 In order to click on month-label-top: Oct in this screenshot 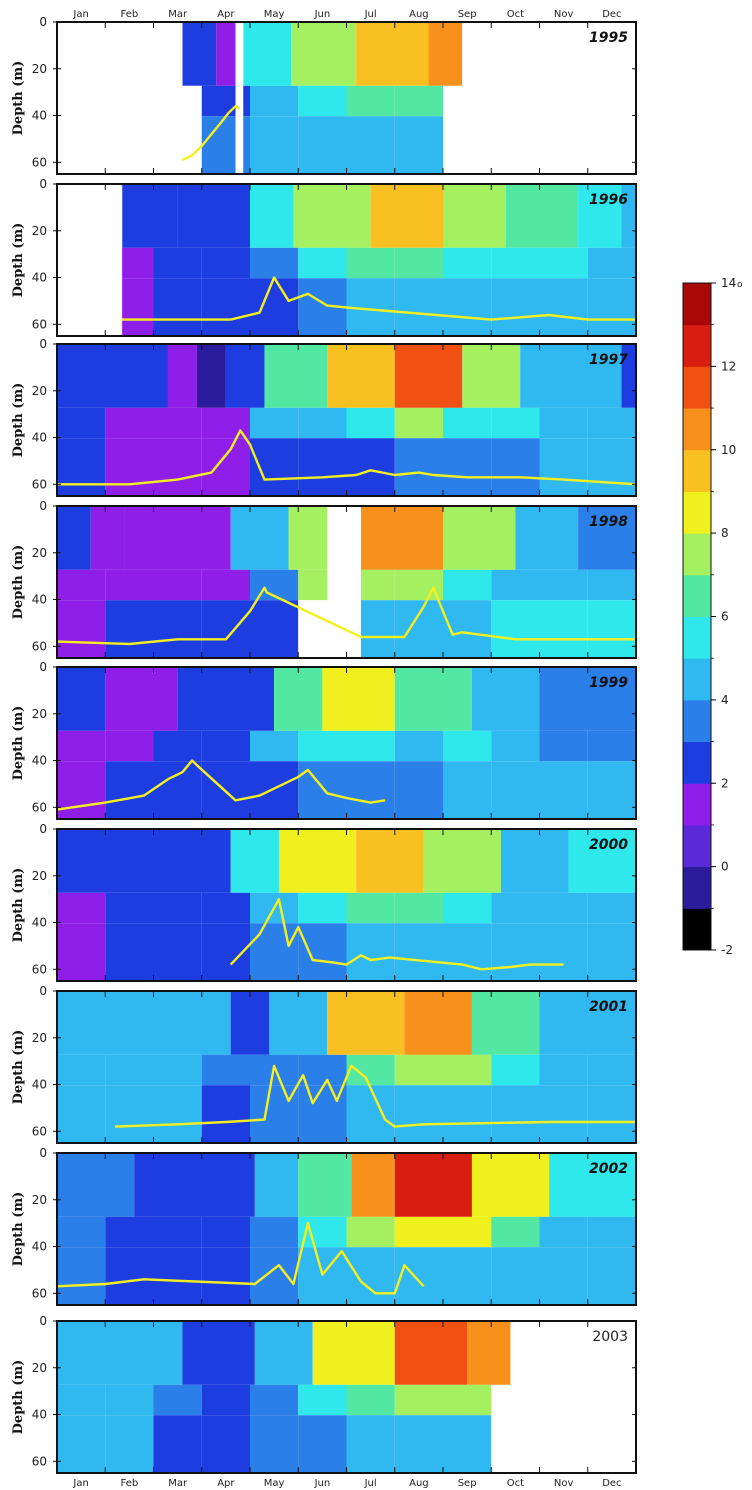, I will do `click(515, 14)`.